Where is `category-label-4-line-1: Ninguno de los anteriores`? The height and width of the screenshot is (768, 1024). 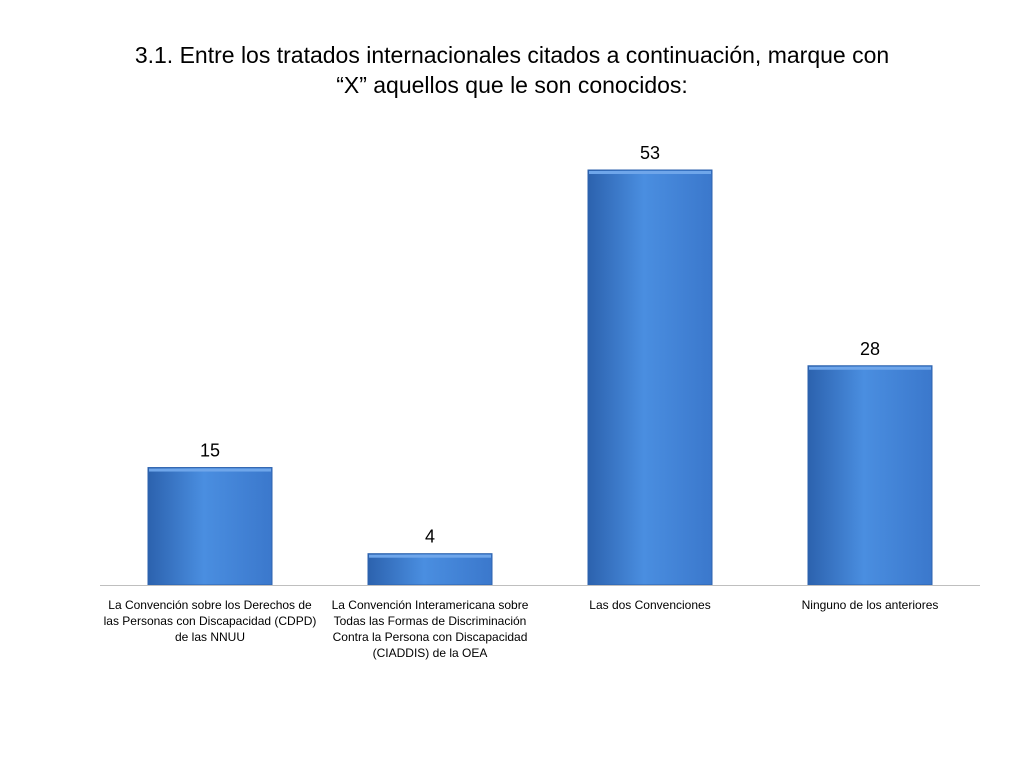 category-label-4-line-1: Ninguno de los anteriores is located at coordinates (870, 605).